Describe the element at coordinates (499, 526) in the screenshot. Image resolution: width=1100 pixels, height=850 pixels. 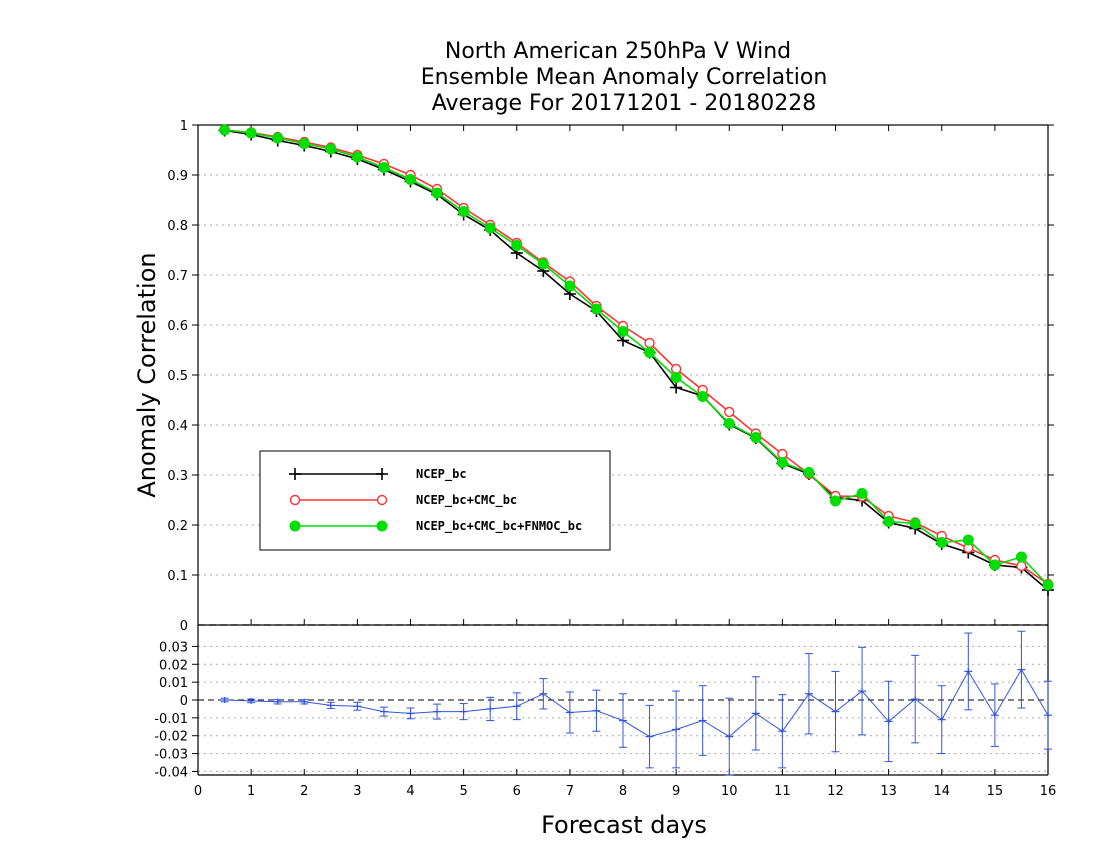
I see `legend-label-ncep-bc-cmc-bc-fnmoc-bc: NCEP_bc+CMC_bc+FNMOC_bc` at that location.